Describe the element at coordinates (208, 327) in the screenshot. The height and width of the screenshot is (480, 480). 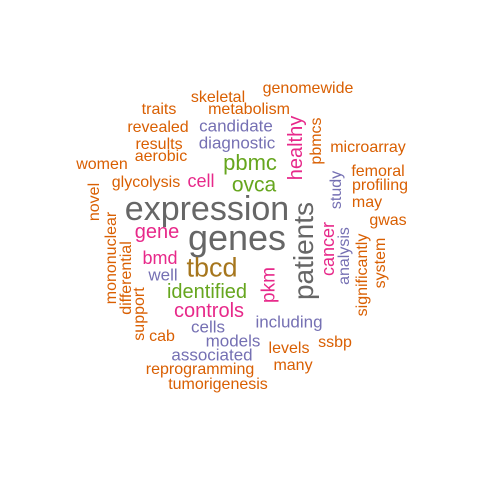
I see `word-cells: cells` at that location.